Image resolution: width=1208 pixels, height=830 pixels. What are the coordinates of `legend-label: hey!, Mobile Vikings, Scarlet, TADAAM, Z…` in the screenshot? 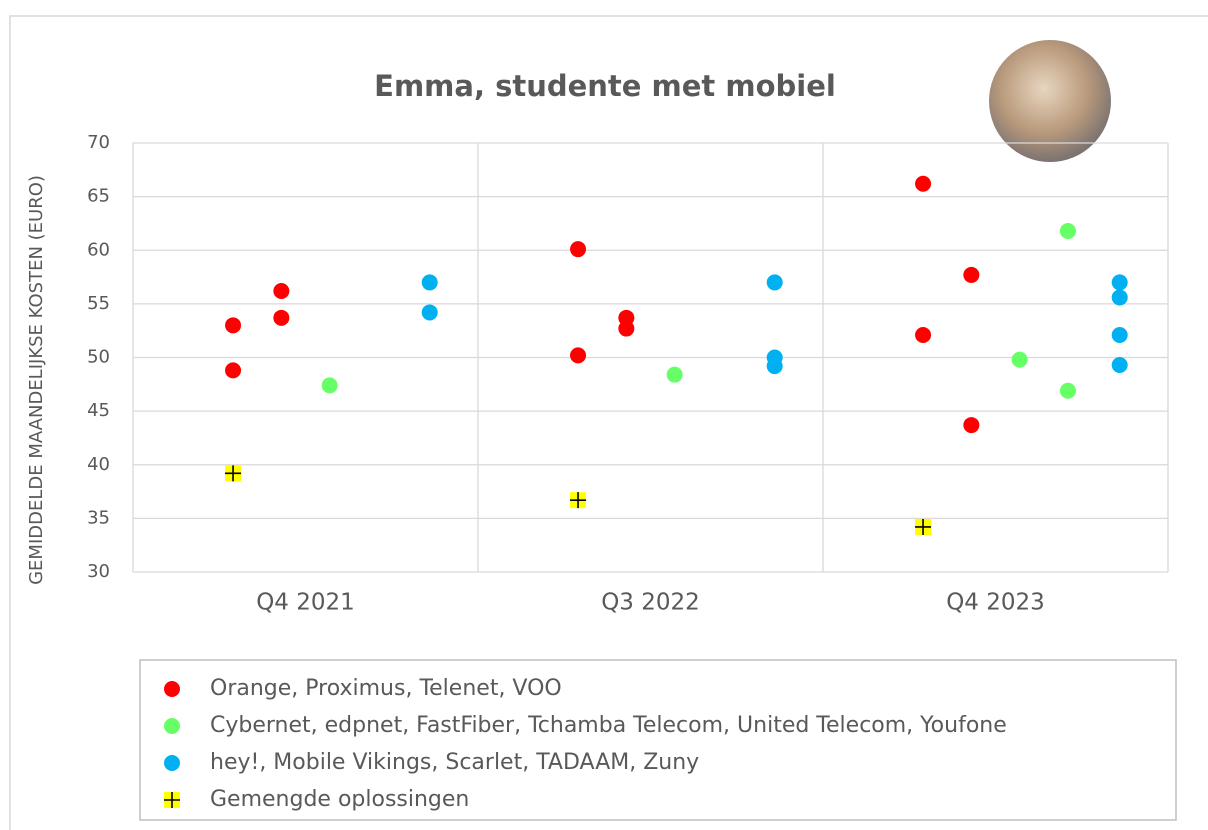 It's located at (454, 762).